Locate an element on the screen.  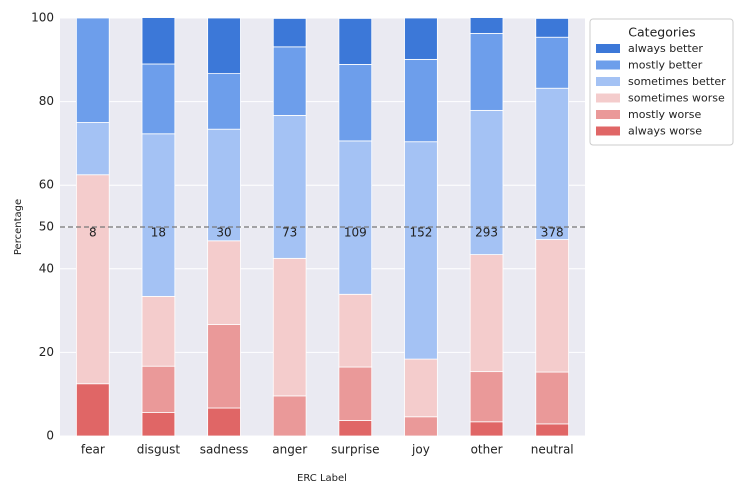
legend-title: Categories is located at coordinates (661, 32).